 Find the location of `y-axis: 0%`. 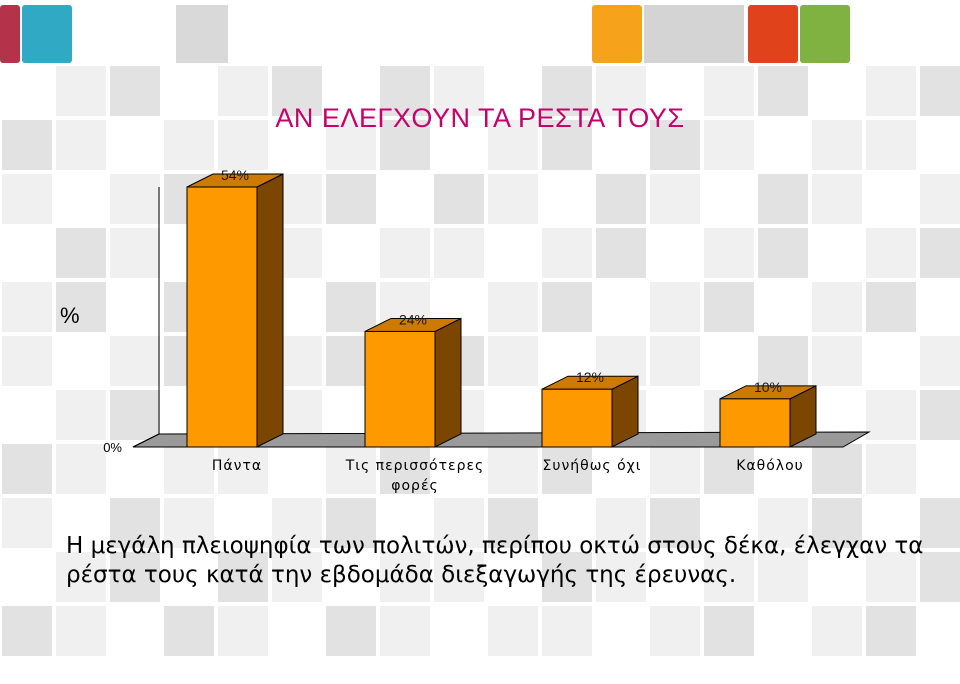

y-axis: 0% is located at coordinates (131, 321).